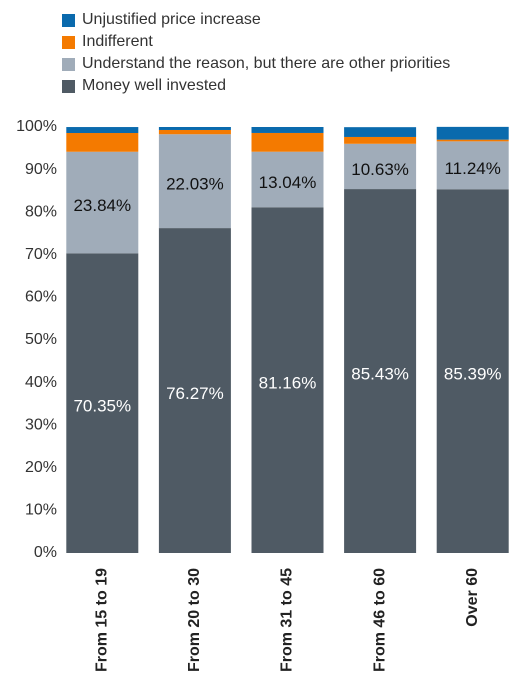  I want to click on y-tick-label: 10%, so click(41, 510).